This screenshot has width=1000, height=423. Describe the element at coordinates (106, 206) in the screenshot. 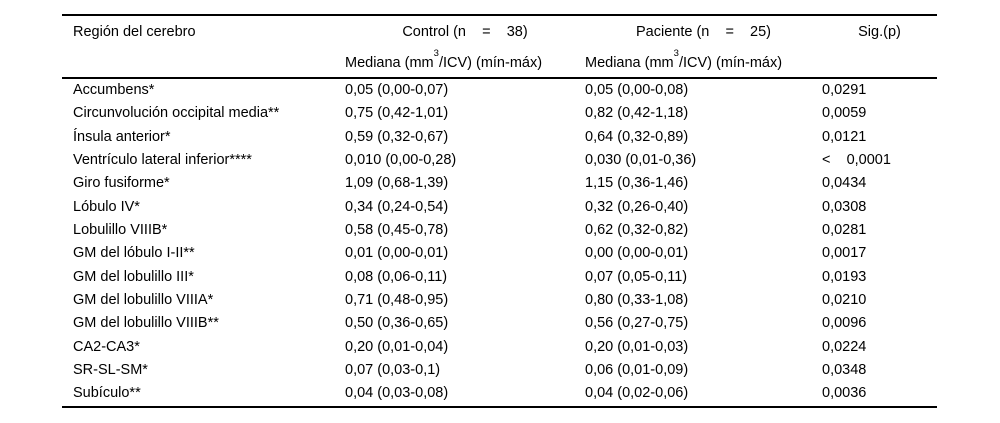

I see `region-cell: Lóbulo IV*` at that location.